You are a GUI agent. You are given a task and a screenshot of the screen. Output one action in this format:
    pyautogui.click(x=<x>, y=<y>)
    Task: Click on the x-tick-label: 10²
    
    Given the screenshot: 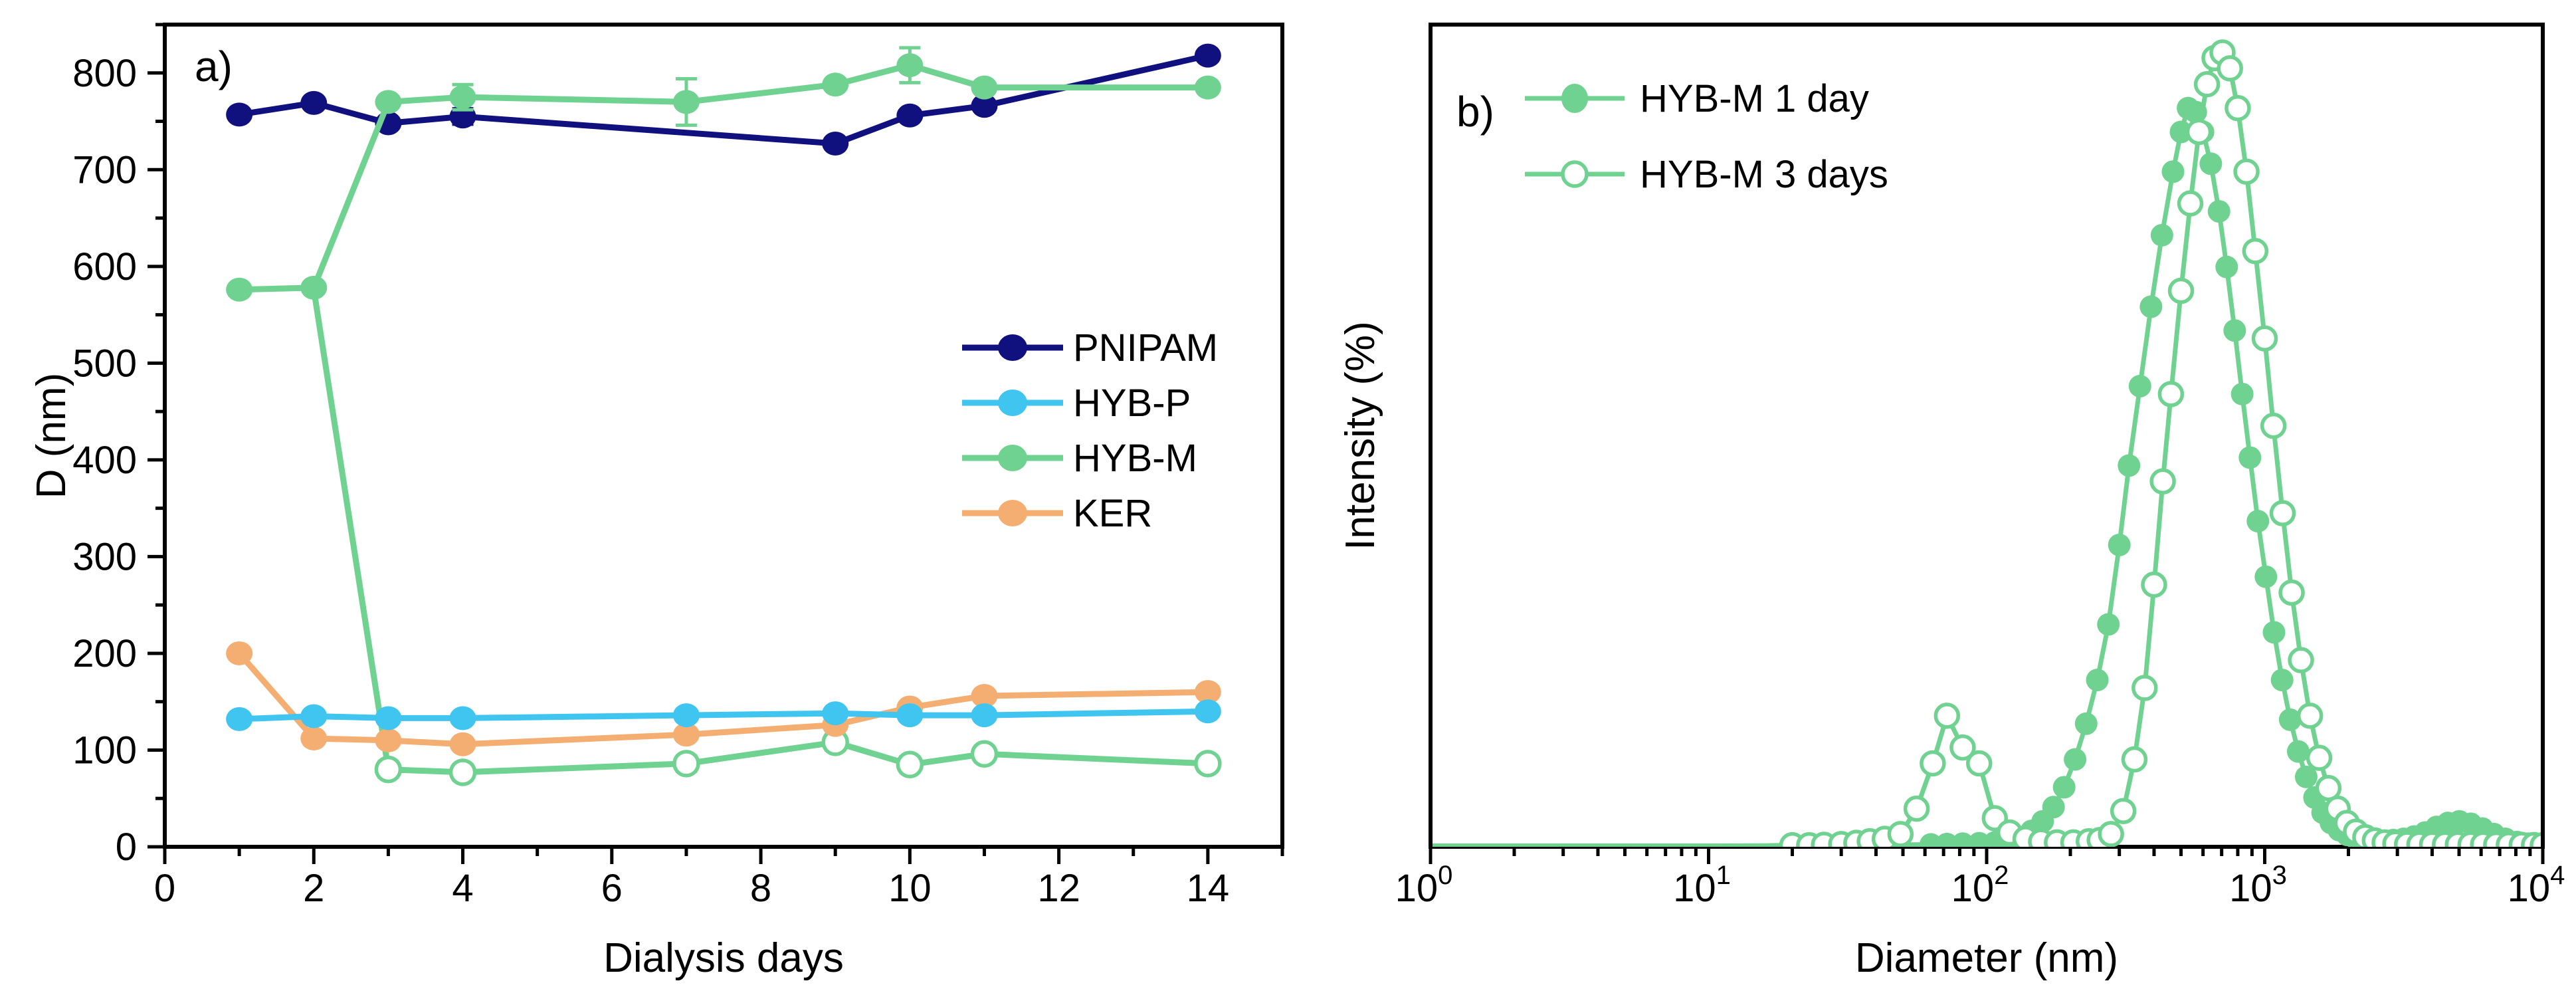 What is the action you would take?
    pyautogui.click(x=1980, y=885)
    